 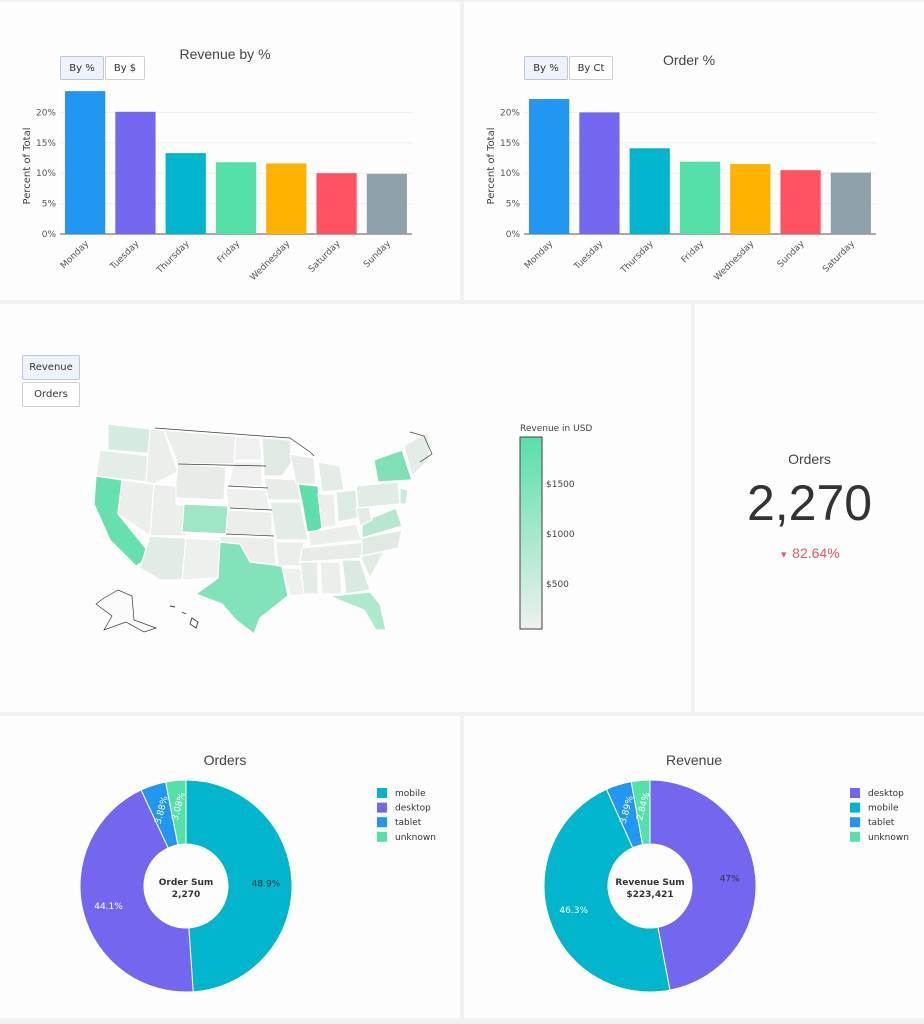 What do you see at coordinates (200, 482) in the screenshot?
I see `map-state-wyoming` at bounding box center [200, 482].